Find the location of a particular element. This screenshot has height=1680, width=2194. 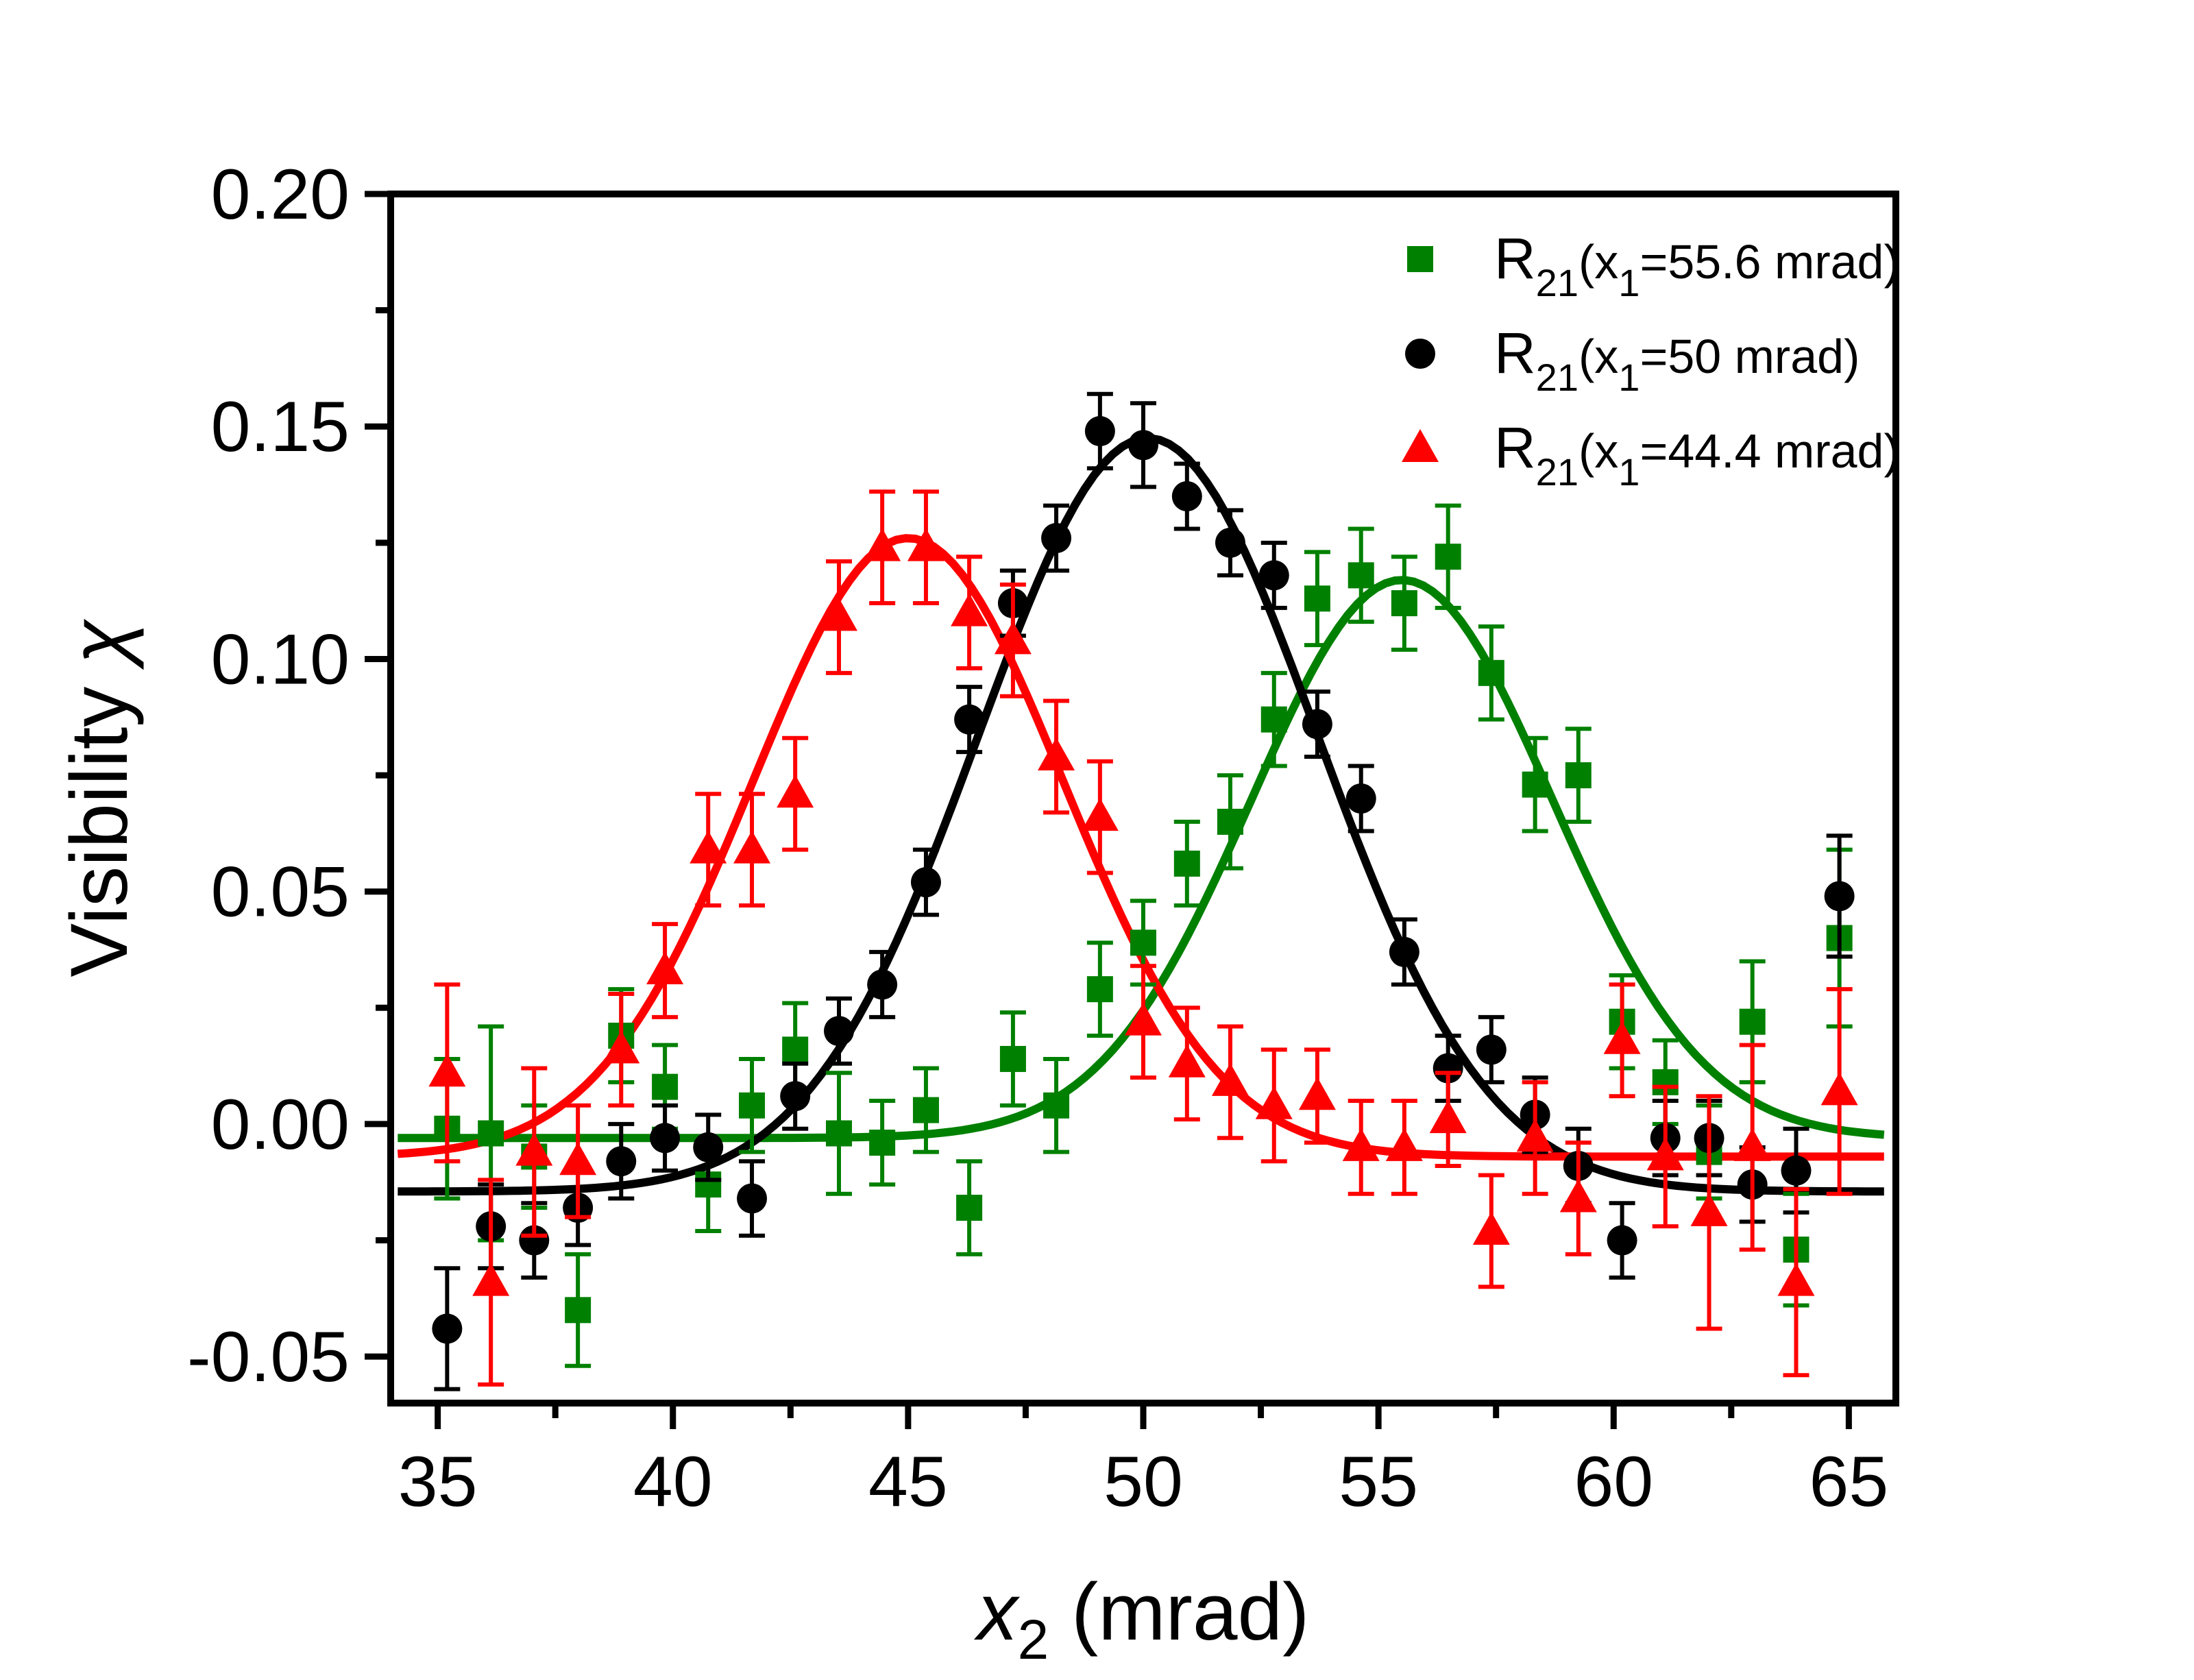

x-tick-label: 45 is located at coordinates (908, 1482).